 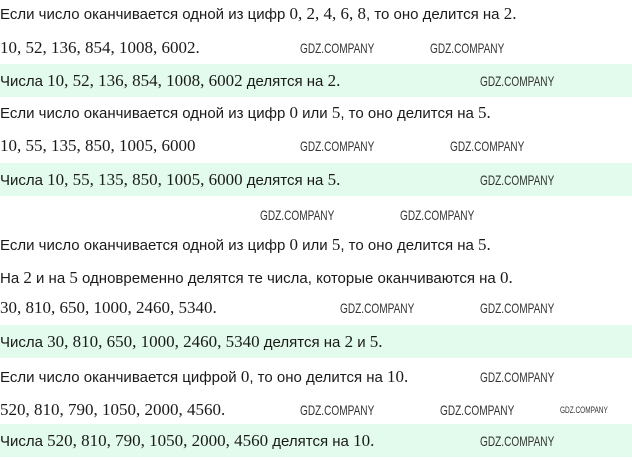 I want to click on text-line: 520, 810, 790, 1050, 2000, 4560., so click(x=112, y=410).